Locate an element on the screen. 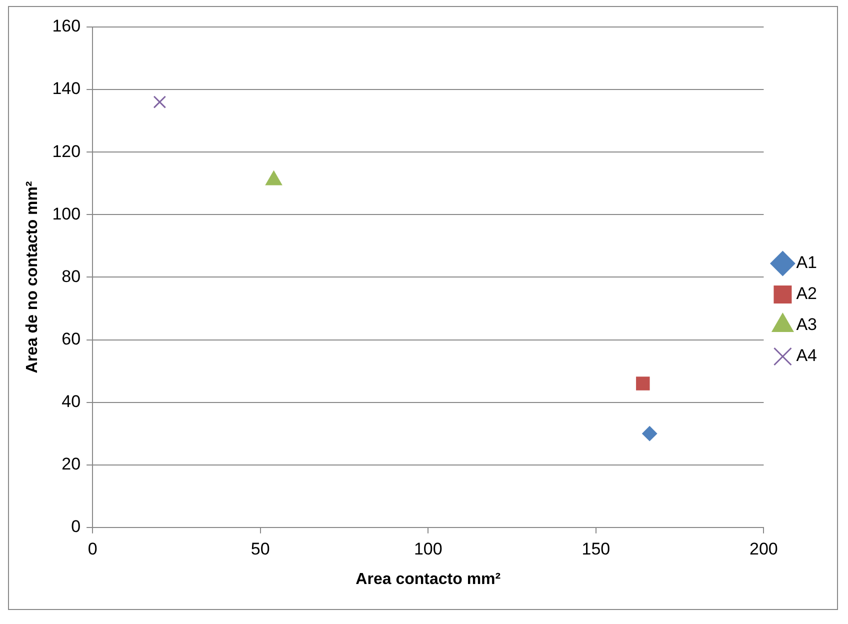 The image size is (848, 624). legend-label: A3 is located at coordinates (807, 324).